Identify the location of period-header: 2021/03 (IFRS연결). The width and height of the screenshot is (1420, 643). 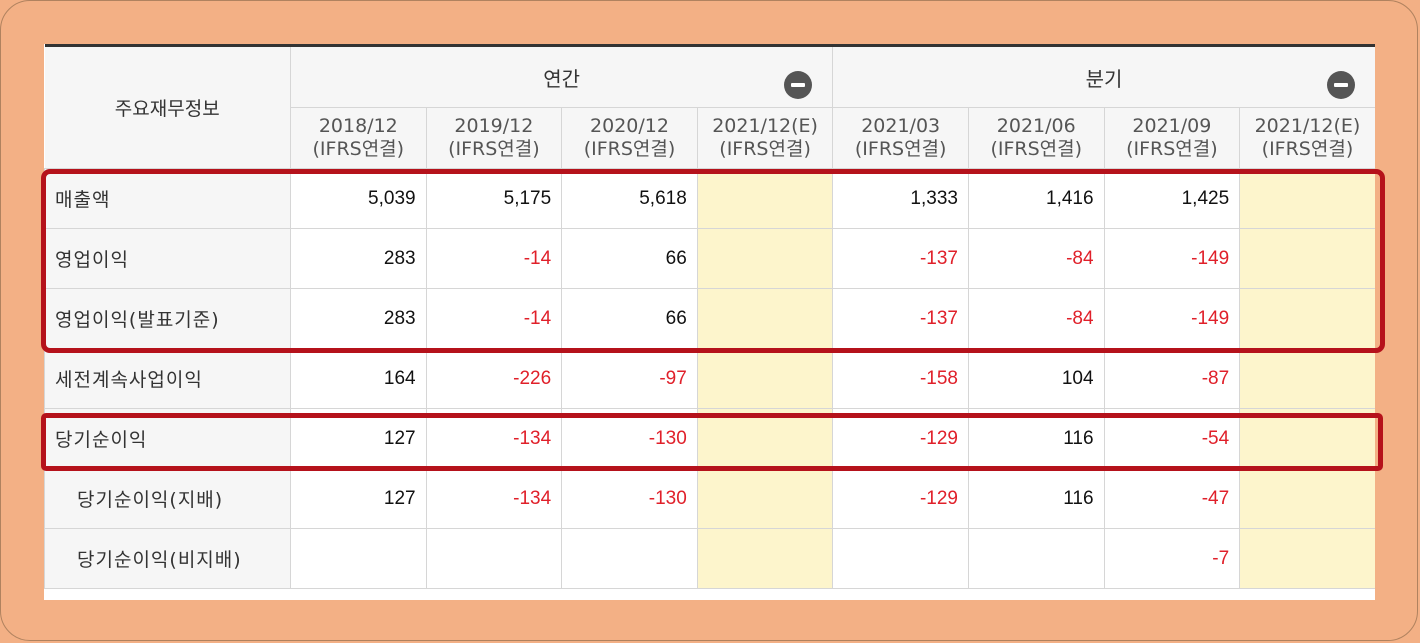
(900, 138).